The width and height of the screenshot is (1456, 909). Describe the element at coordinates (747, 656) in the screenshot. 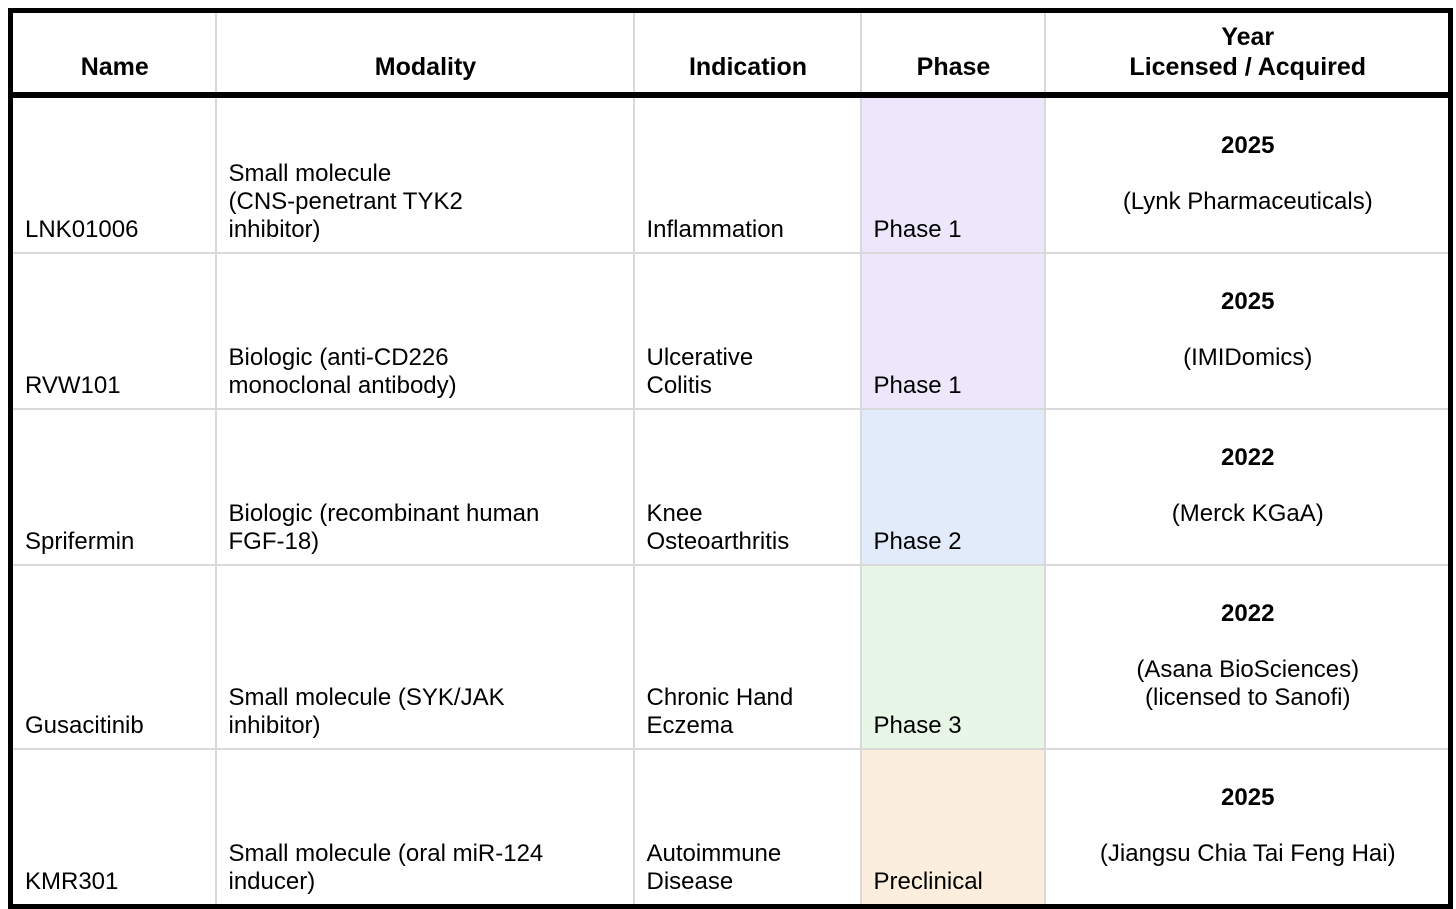

I see `cell-indication: Chronic Hand Eczema` at that location.